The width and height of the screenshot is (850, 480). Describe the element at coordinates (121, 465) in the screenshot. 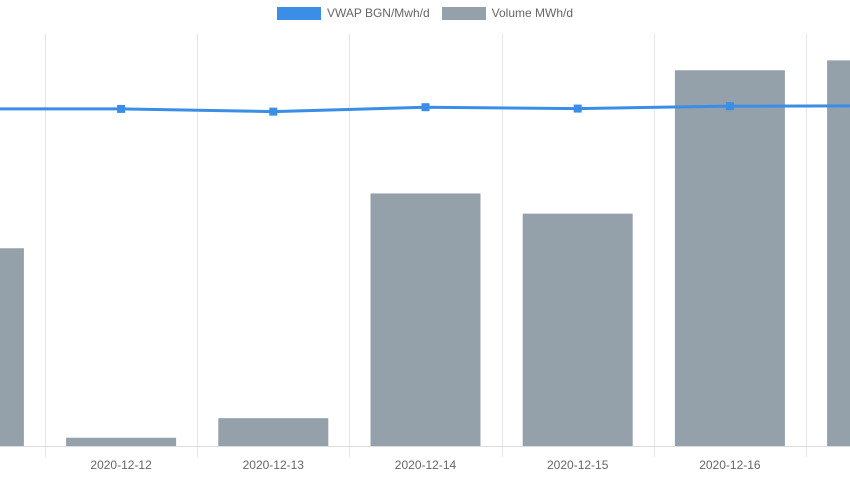

I see `x-tick-label-2020-12-12: 2020-12-12` at that location.